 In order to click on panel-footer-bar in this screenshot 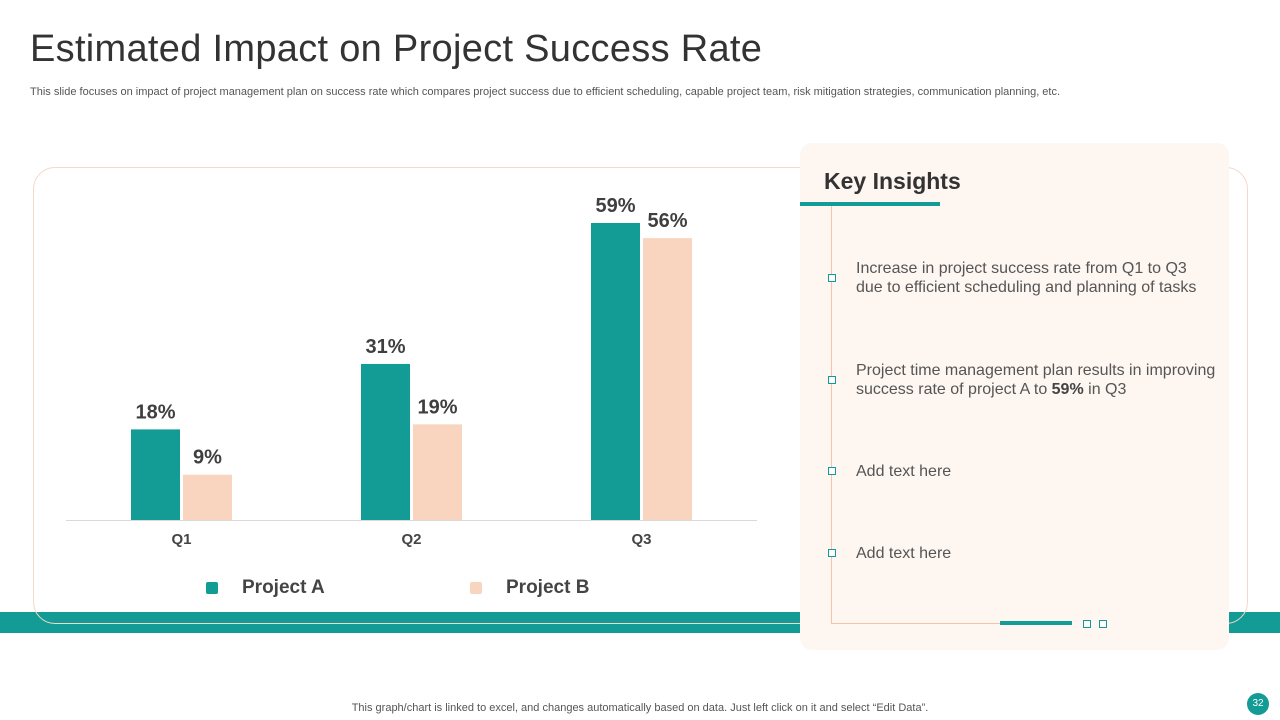, I will do `click(1036, 623)`.